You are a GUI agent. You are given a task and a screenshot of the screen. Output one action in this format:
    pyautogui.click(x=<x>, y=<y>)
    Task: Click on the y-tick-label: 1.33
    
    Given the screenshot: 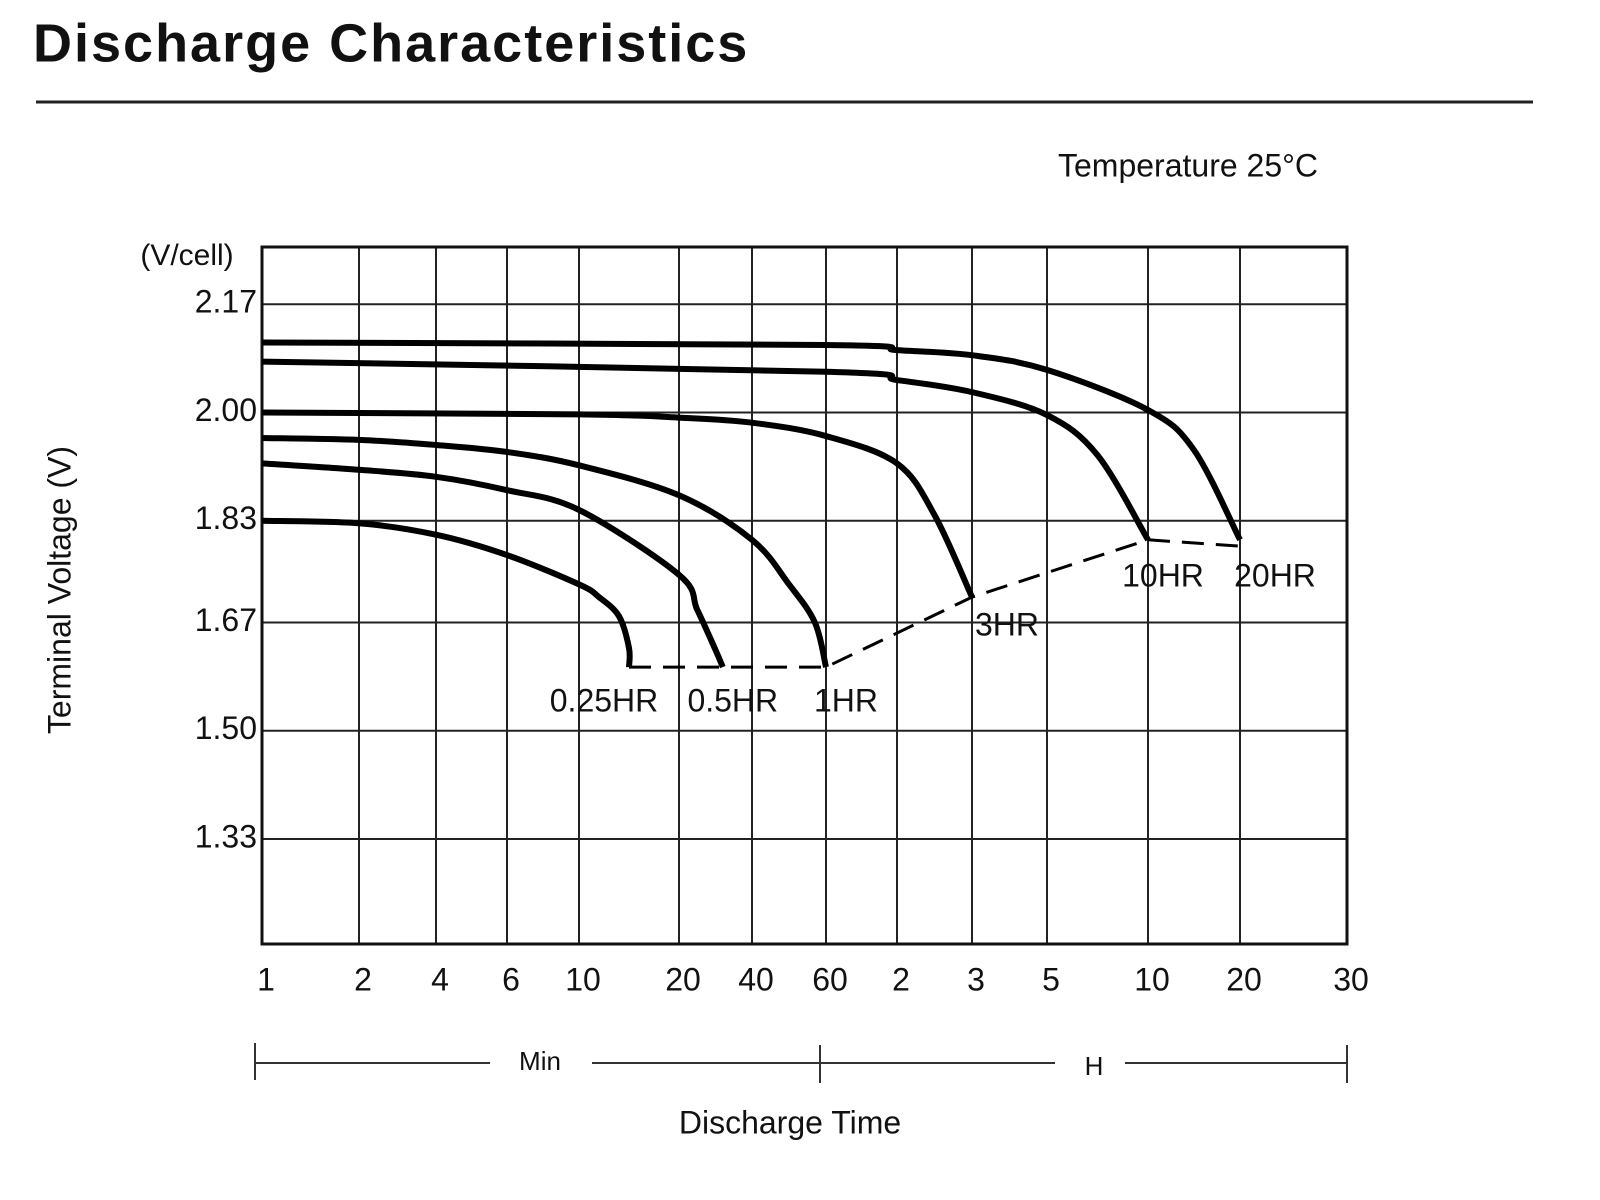 What is the action you would take?
    pyautogui.click(x=226, y=836)
    